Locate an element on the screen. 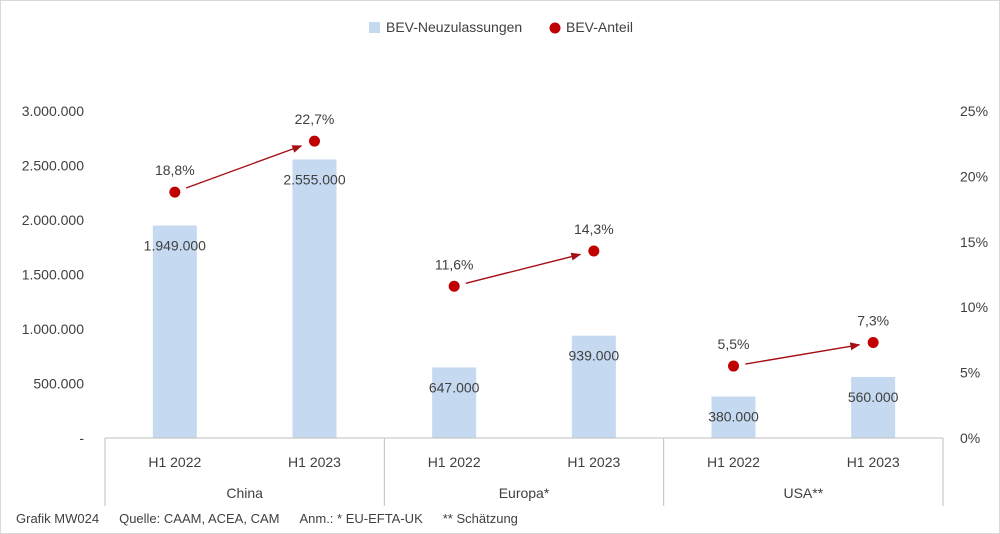 This screenshot has width=1000, height=534. bar-value-label: 380.000 is located at coordinates (733, 417).